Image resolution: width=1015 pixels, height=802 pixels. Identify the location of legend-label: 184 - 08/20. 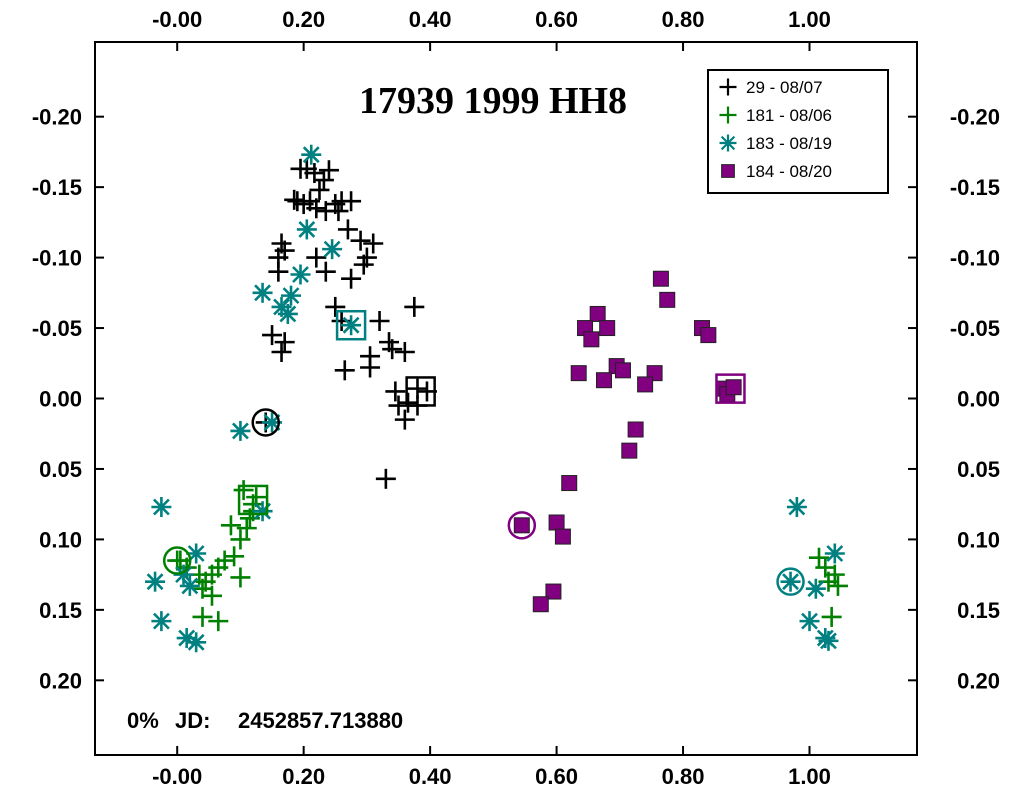
(789, 171).